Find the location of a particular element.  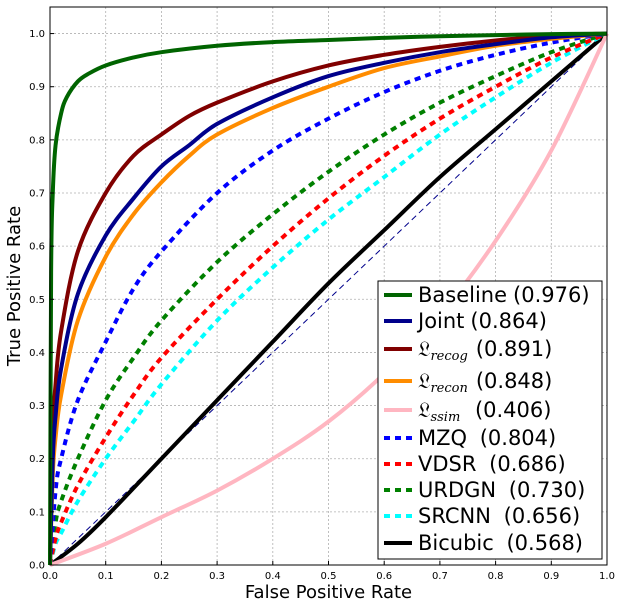

legend-label-baseline: Baseline (0.976) is located at coordinates (504, 295).